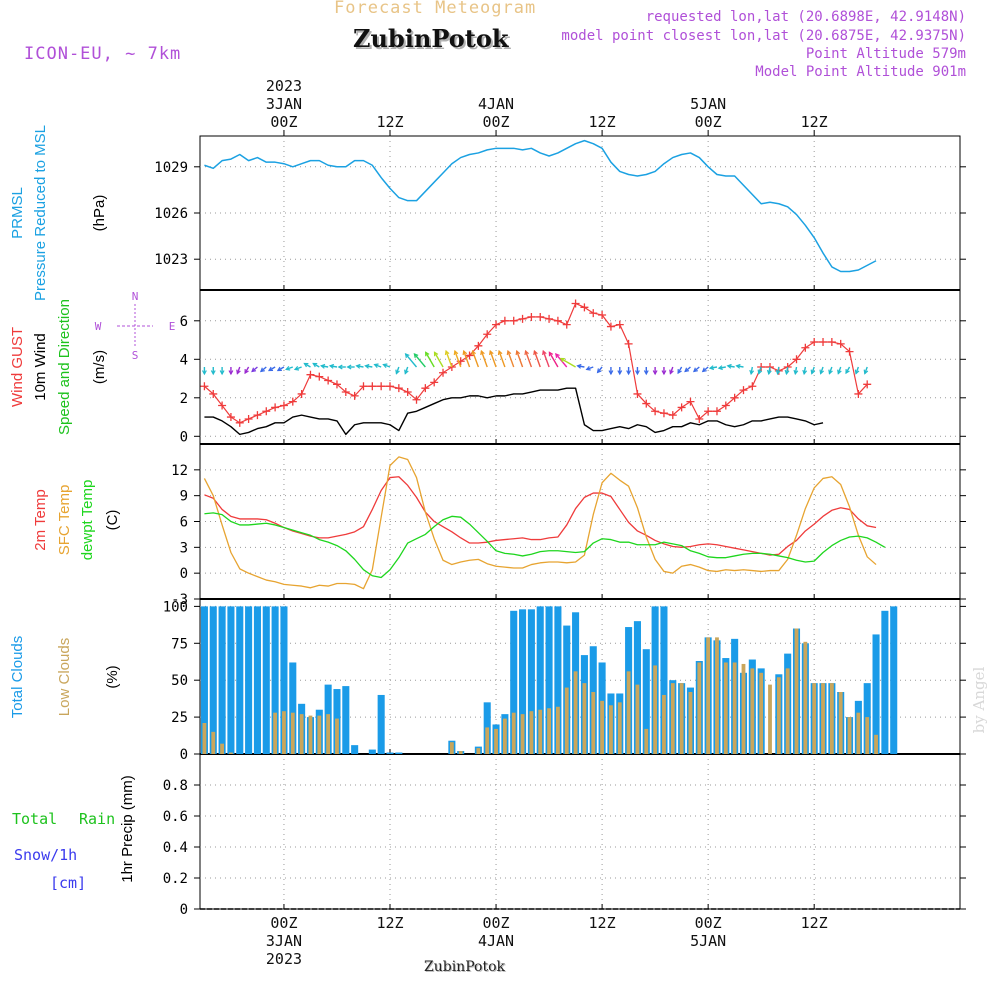 Image resolution: width=1000 pixels, height=1000 pixels. Describe the element at coordinates (805, 17) in the screenshot. I see `requested-point: requested lon,lat (20.6898E, 42.9148N)` at that location.